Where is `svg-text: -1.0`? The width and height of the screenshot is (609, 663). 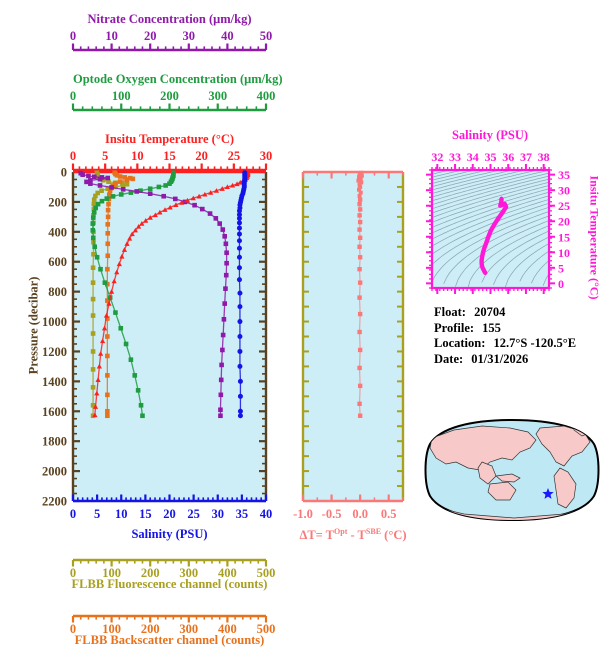
svg-text: -1.0 is located at coordinates (303, 514).